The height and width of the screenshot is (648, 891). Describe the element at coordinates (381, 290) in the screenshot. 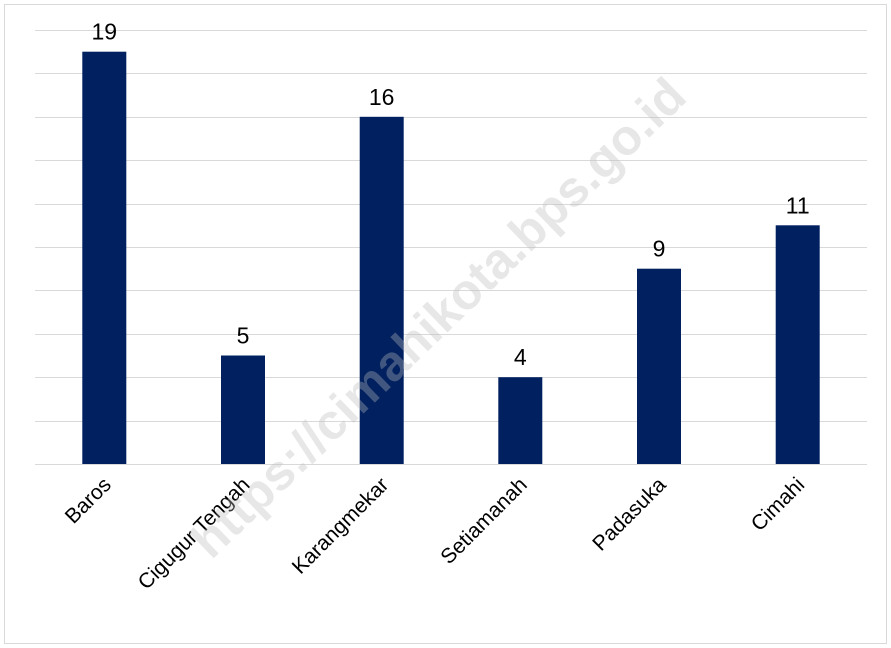

I see `bar-karangmekar` at that location.